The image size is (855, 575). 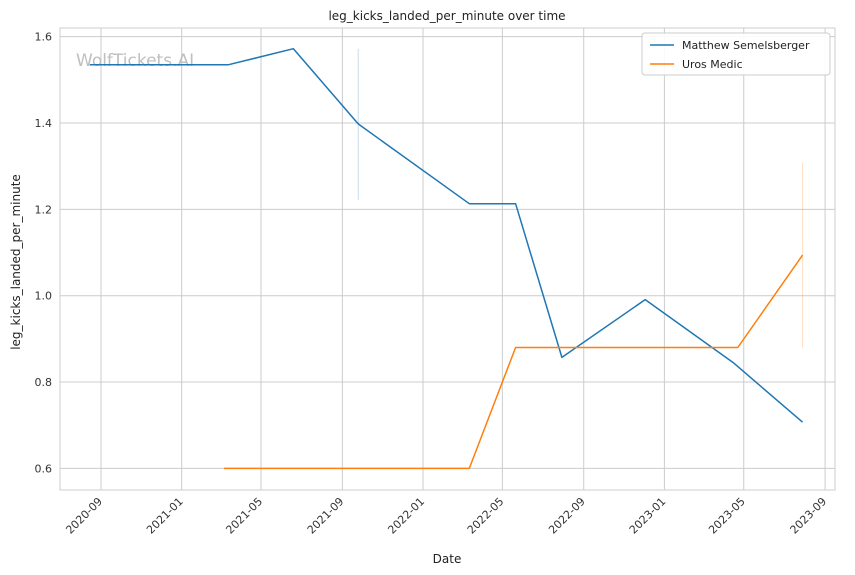 I want to click on chart-title: leg_kicks_landed_per_minute over time, so click(x=446, y=16).